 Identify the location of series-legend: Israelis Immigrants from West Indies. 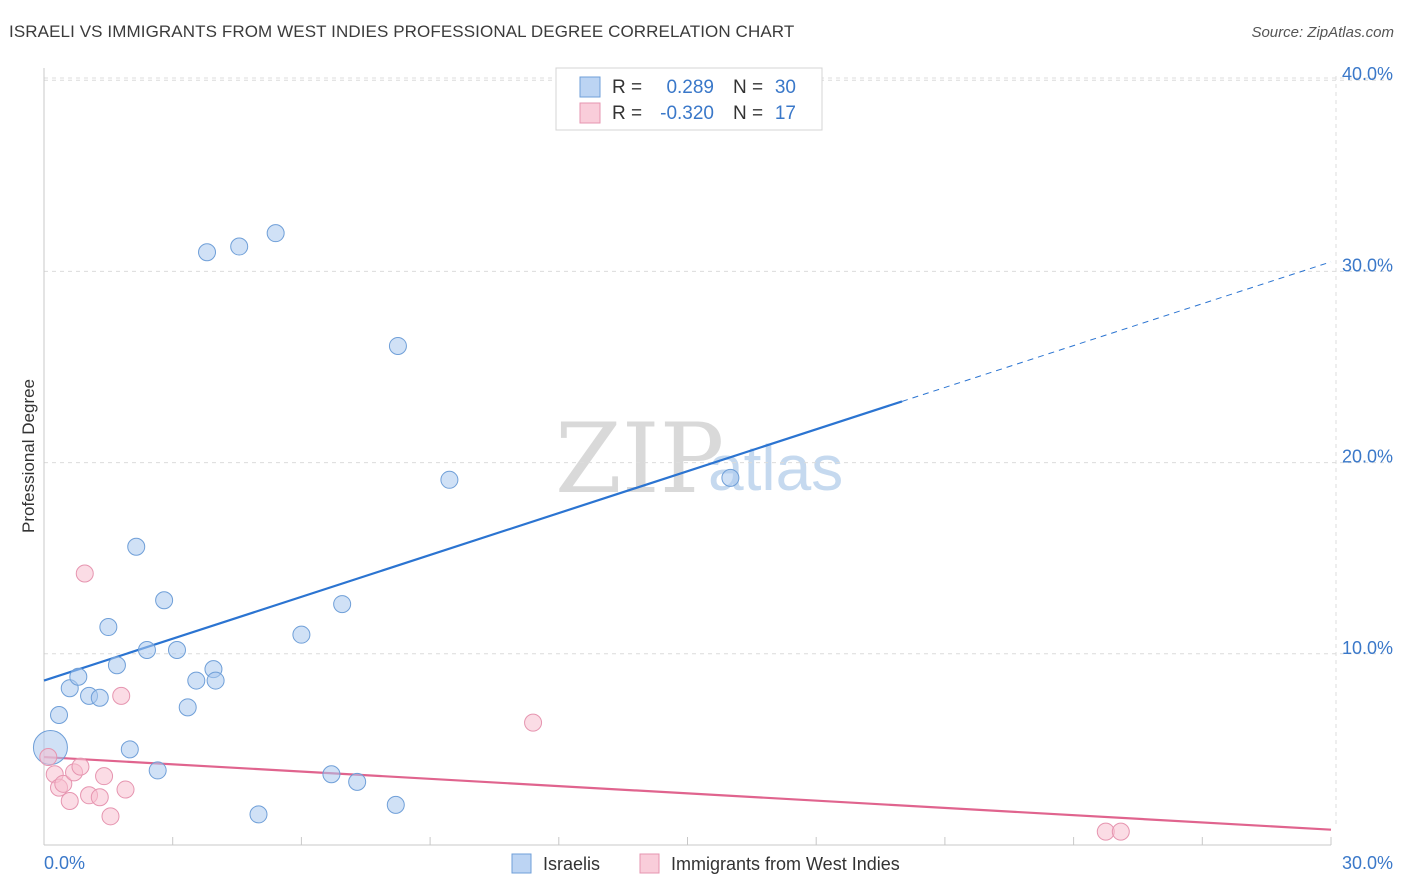
(705, 863).